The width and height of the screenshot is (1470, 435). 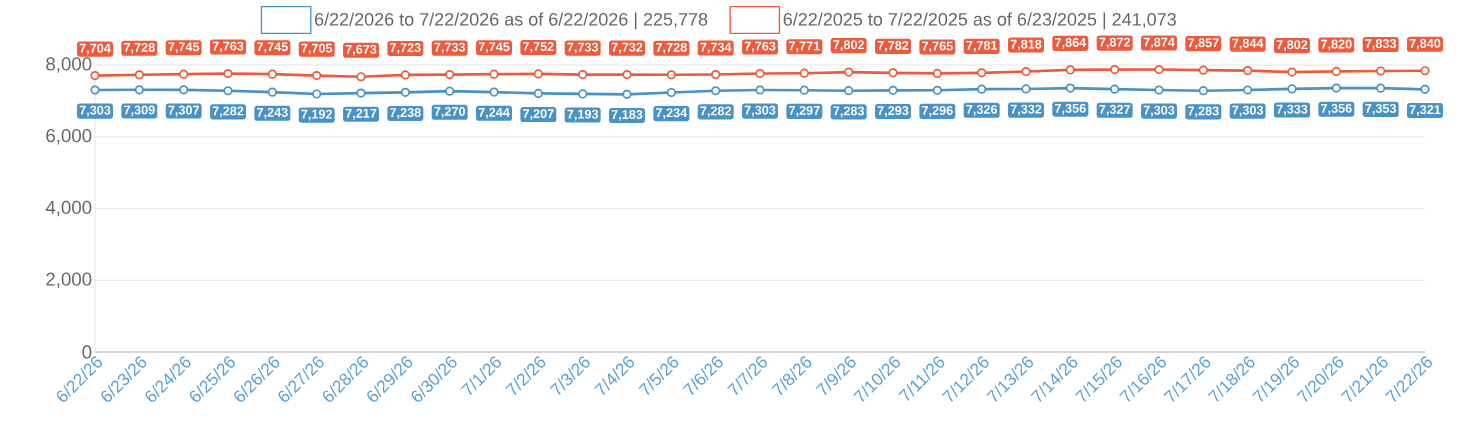 What do you see at coordinates (494, 113) in the screenshot?
I see `data-label: 7,244` at bounding box center [494, 113].